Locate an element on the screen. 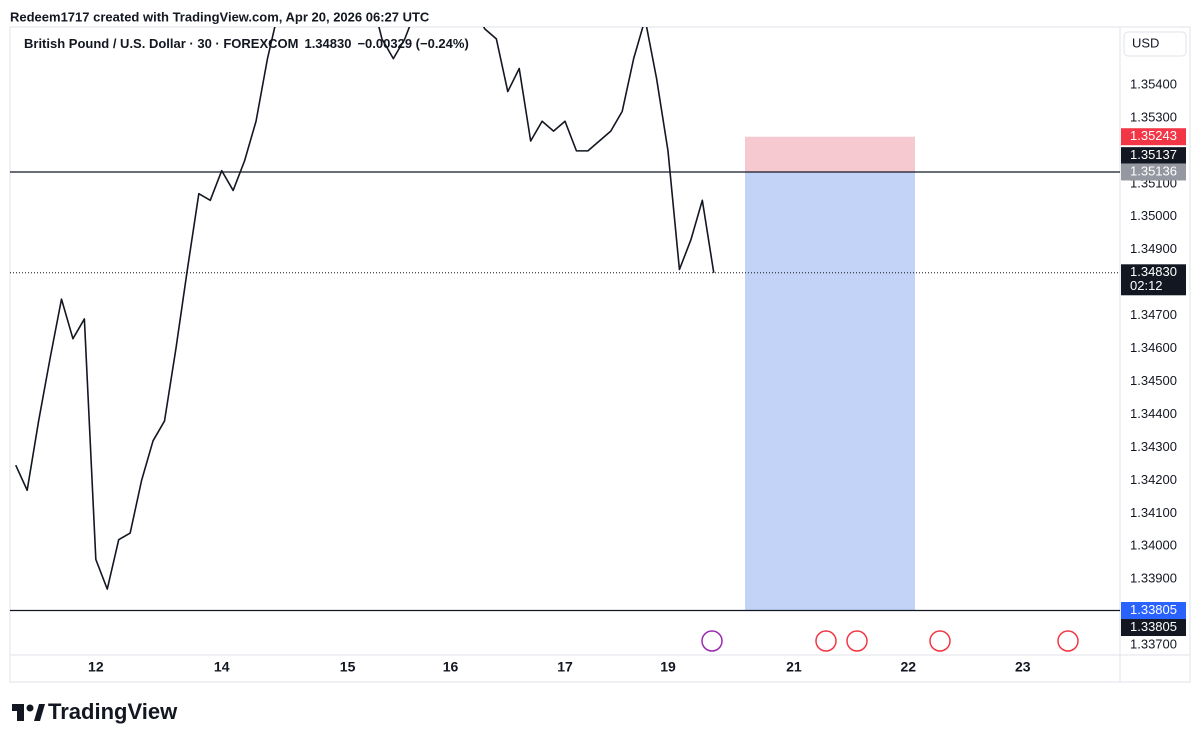 This screenshot has height=742, width=1200. legend-change-label: −0.00329 (−0.24%) is located at coordinates (412, 43).